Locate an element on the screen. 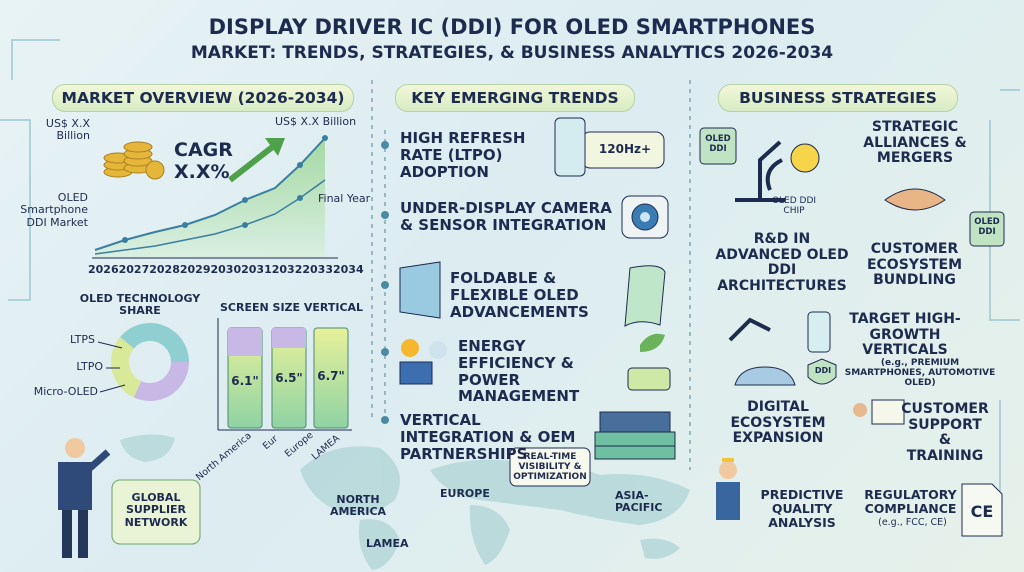 This screenshot has height=572, width=1024. strategy-item: REGULATORY COMPLIANCE is located at coordinates (910, 501).